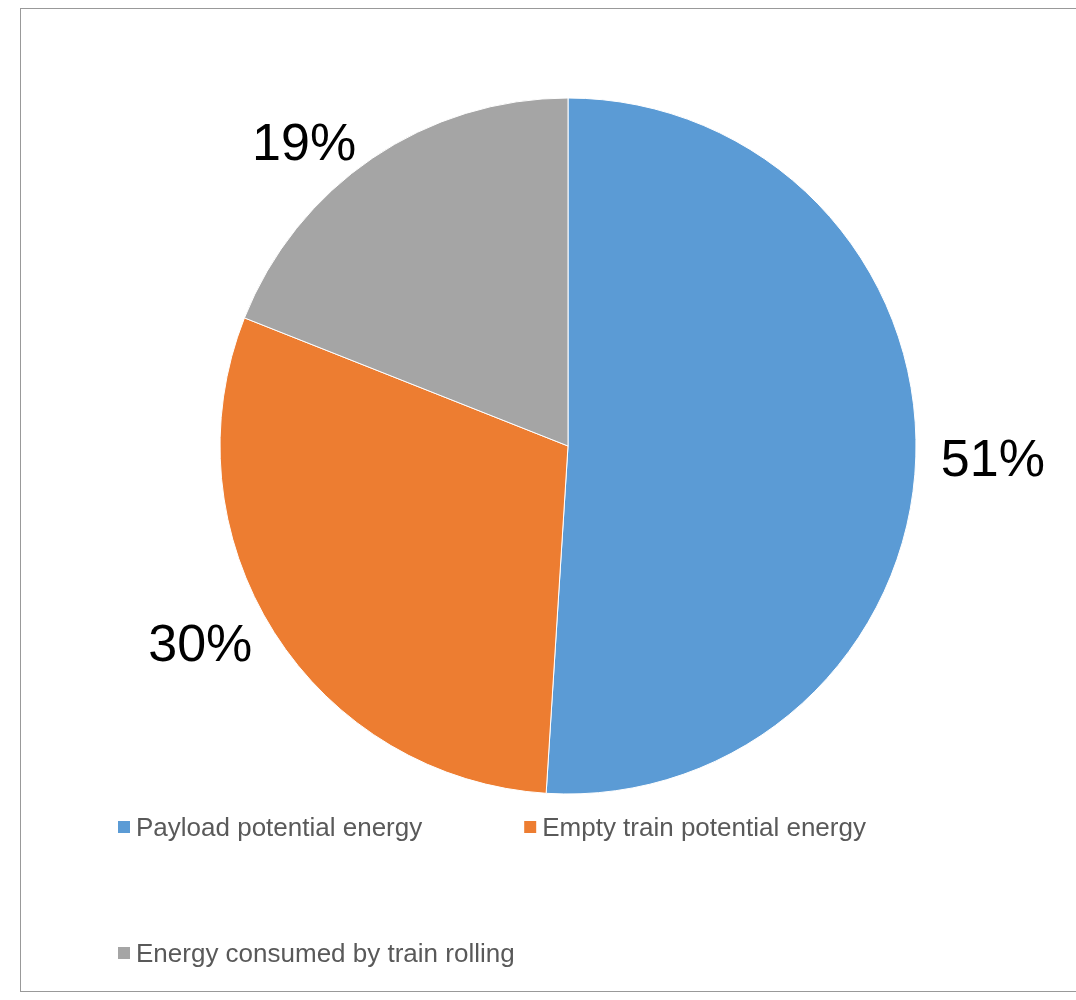 The width and height of the screenshot is (1076, 1000). I want to click on data-label: 51%, so click(992, 457).